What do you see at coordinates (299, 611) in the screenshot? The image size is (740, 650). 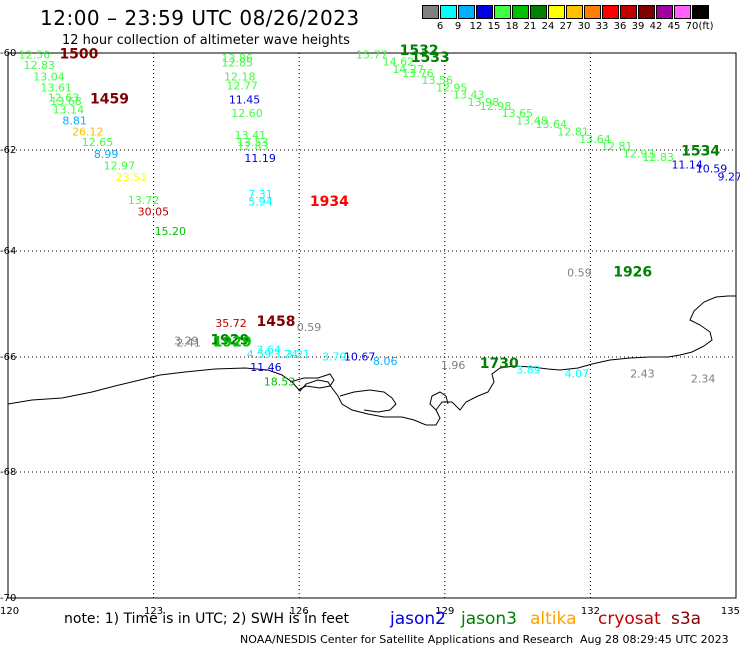 I see `lon-tick-label: 126` at bounding box center [299, 611].